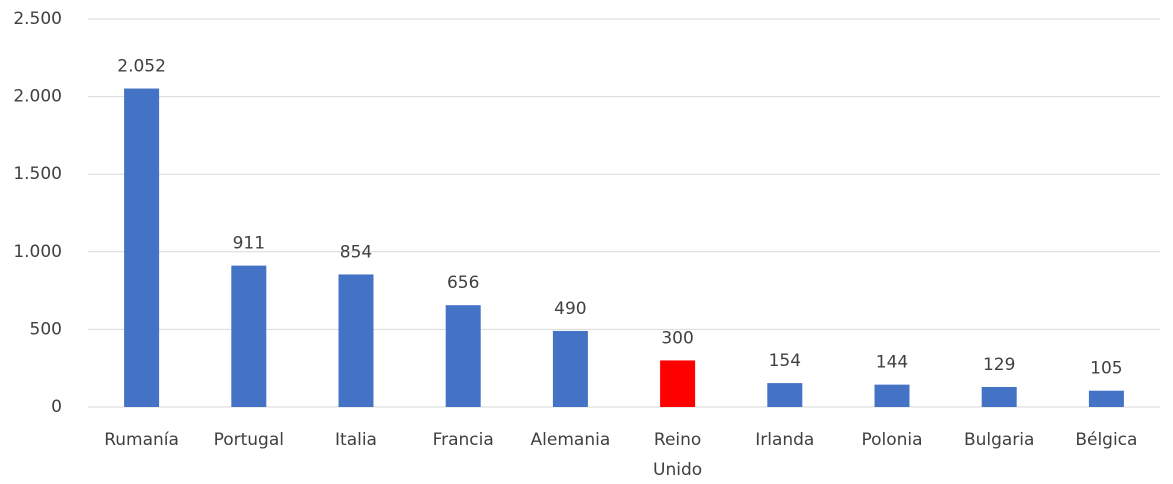  Describe the element at coordinates (999, 365) in the screenshot. I see `data-label: 129` at that location.